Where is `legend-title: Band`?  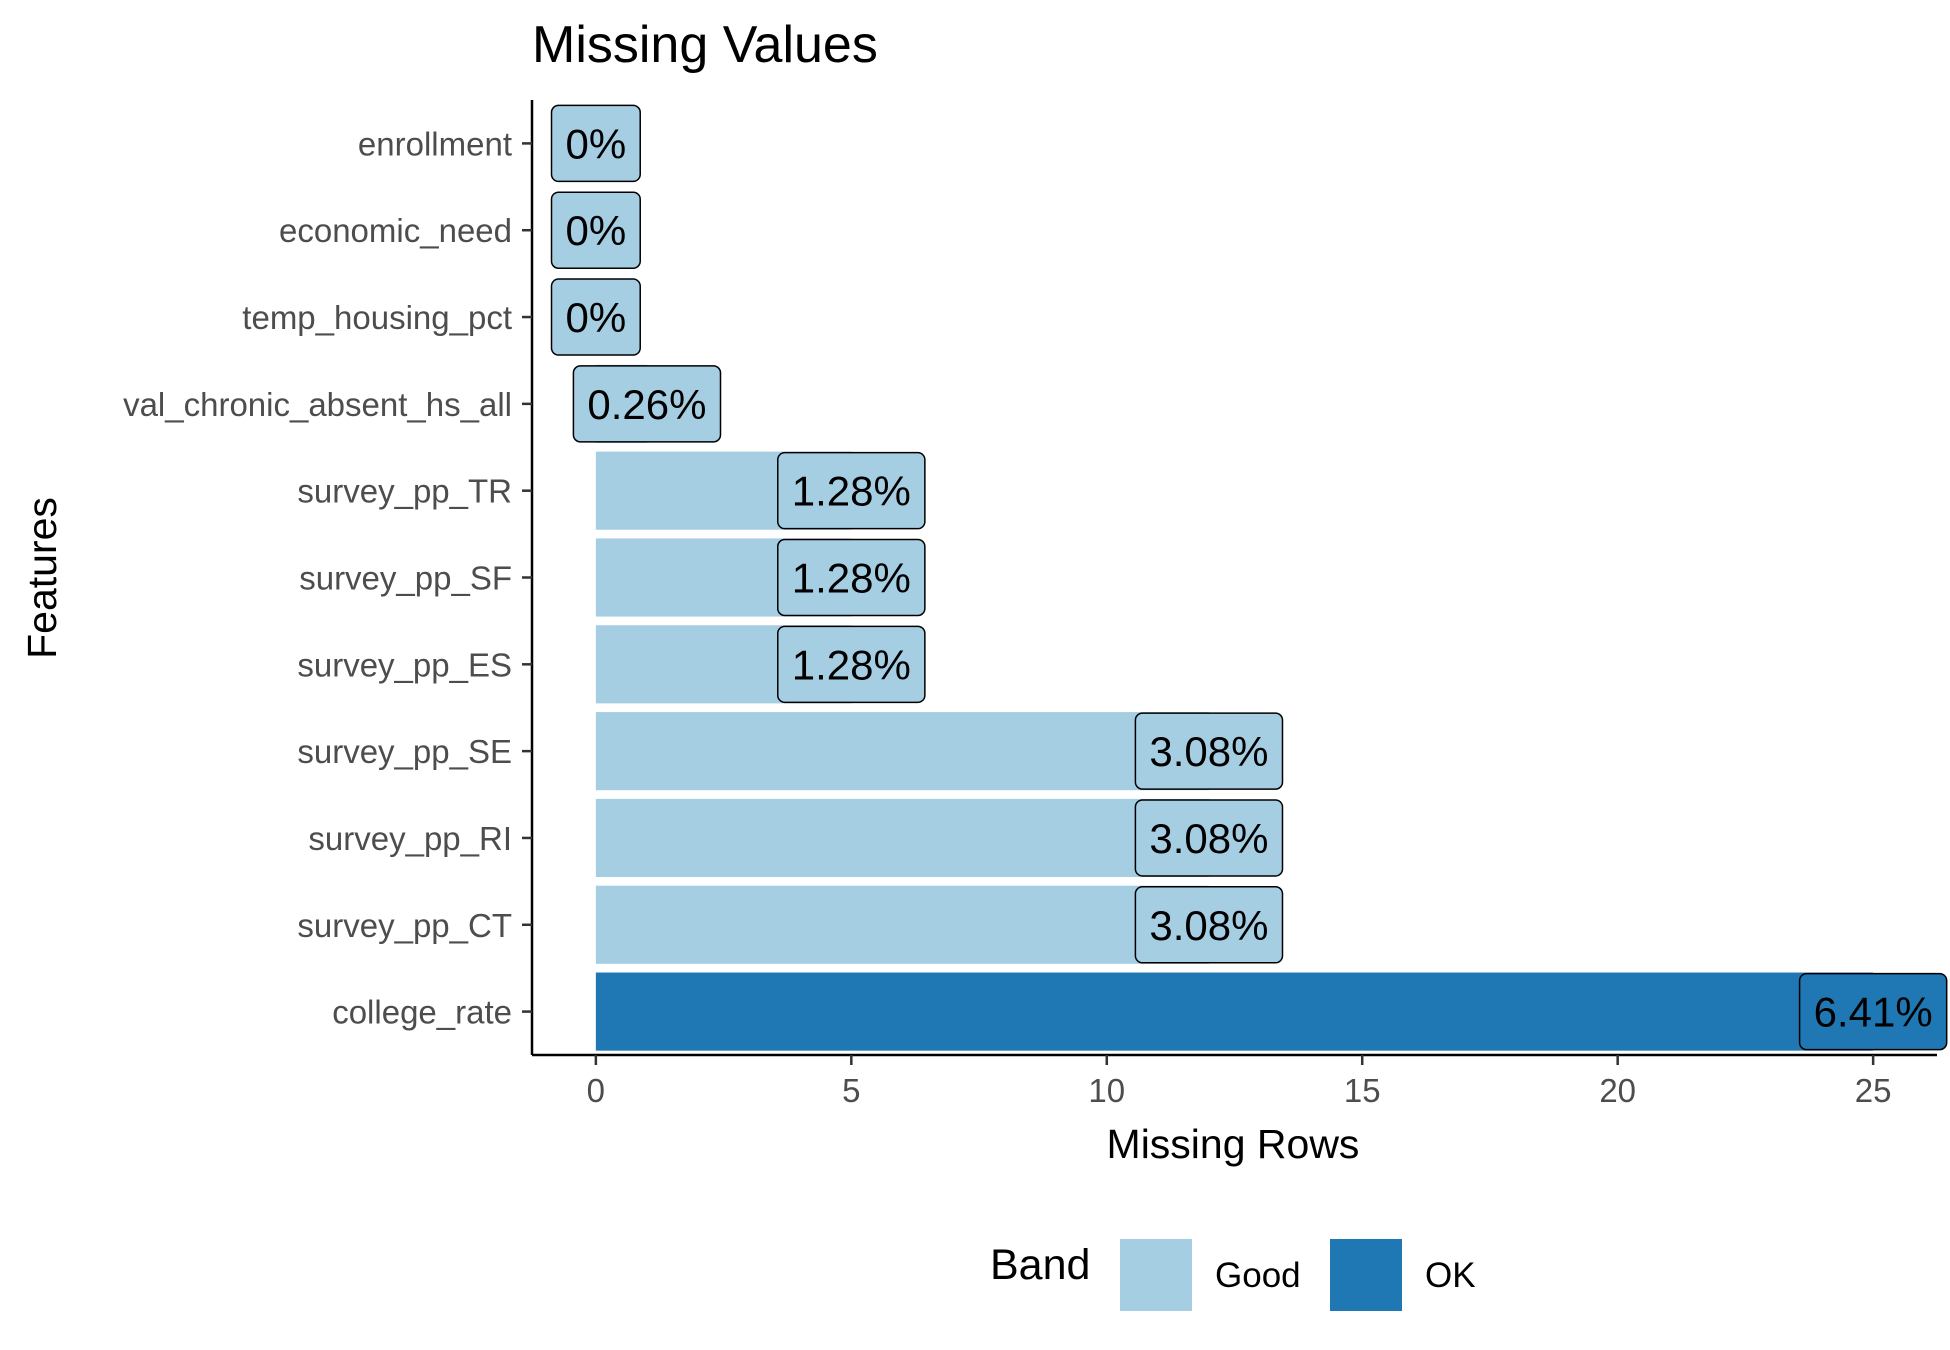
legend-title: Band is located at coordinates (1040, 1265).